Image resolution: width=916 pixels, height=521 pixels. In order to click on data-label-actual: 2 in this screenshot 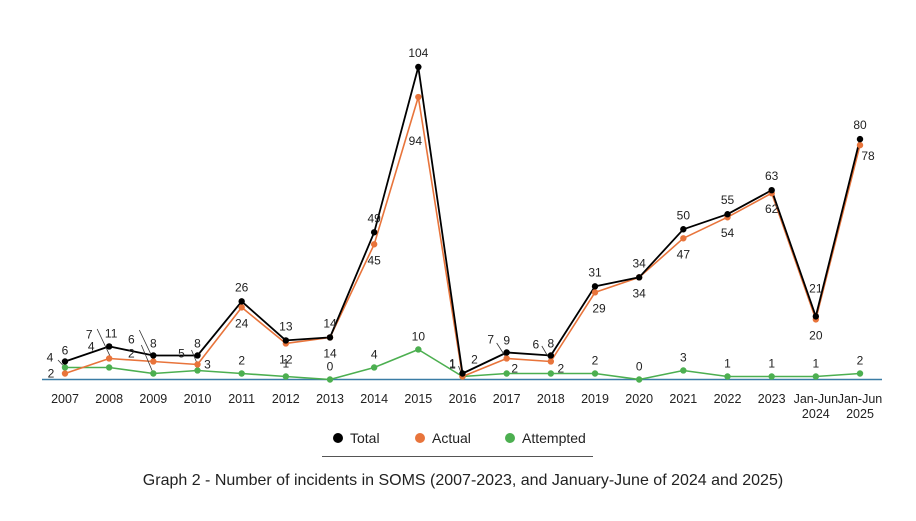, I will do `click(51, 373)`.